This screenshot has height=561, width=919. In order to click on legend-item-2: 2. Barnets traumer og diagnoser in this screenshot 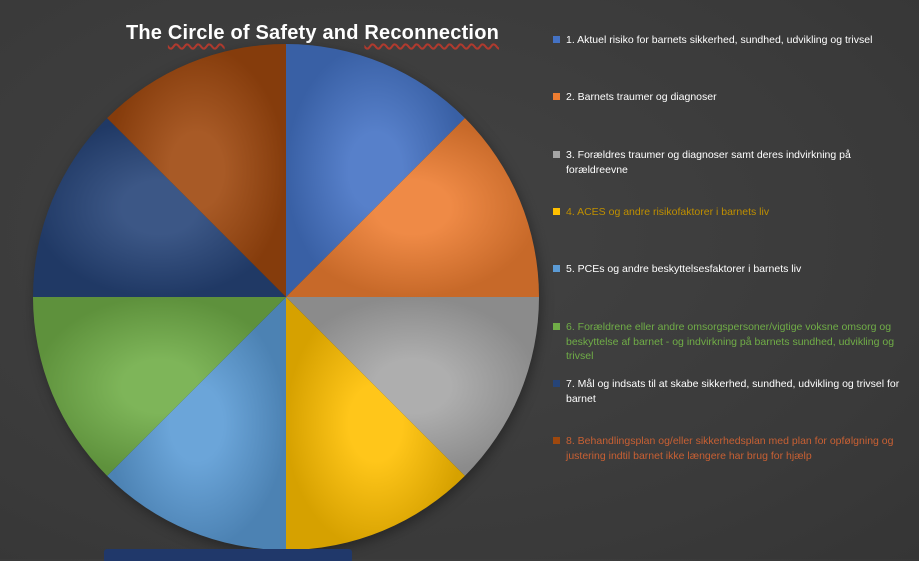, I will do `click(731, 97)`.